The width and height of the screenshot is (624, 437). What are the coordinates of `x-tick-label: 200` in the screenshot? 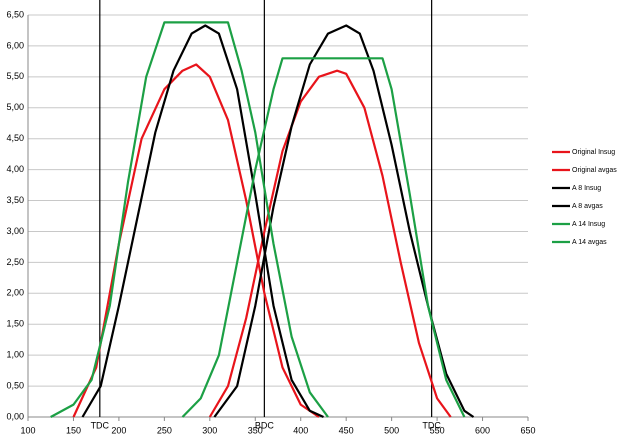 It's located at (118, 430).